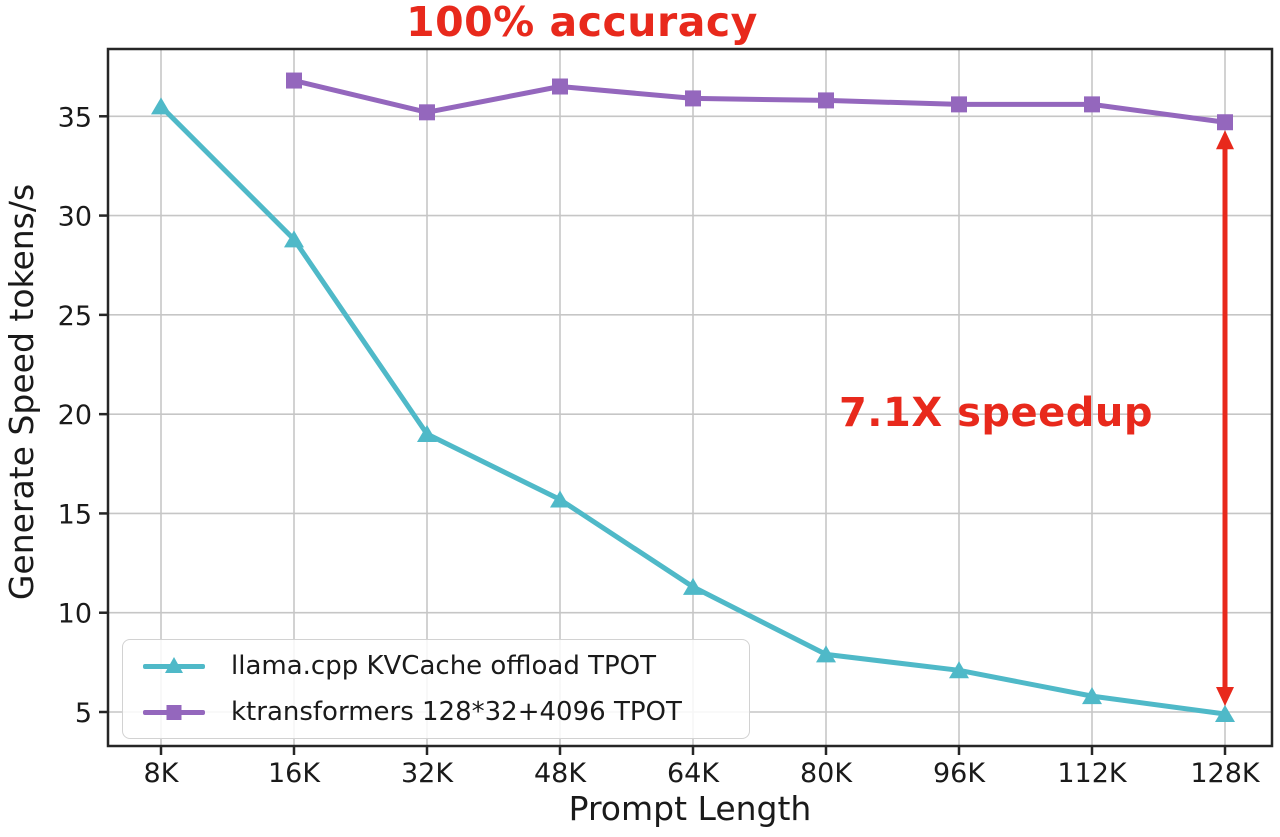 The height and width of the screenshot is (837, 1280). I want to click on x-tick-label: 80K, so click(826, 773).